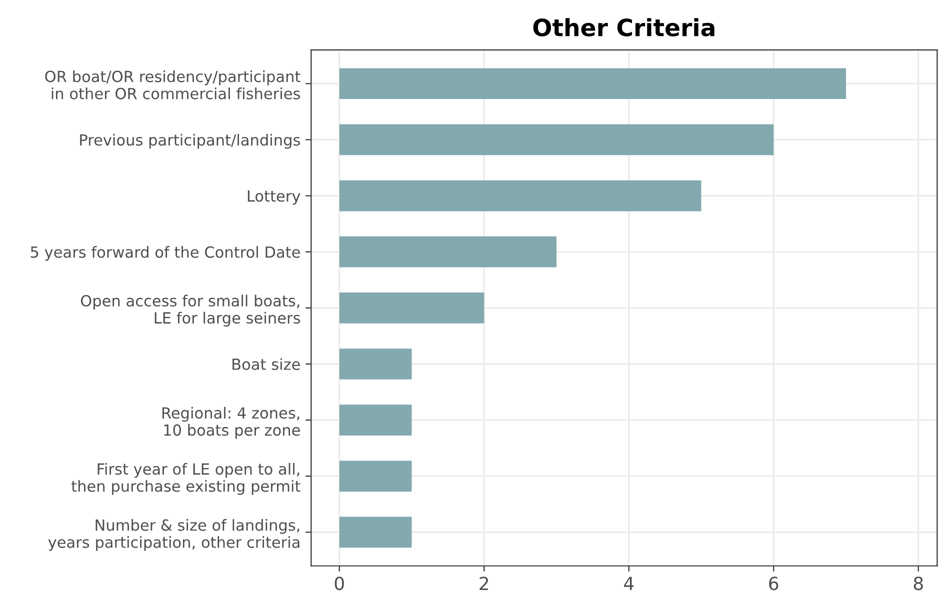 The image size is (940, 602). Describe the element at coordinates (231, 422) in the screenshot. I see `y-tick-label: Regional: 4 zones, 10 boats per zone` at that location.